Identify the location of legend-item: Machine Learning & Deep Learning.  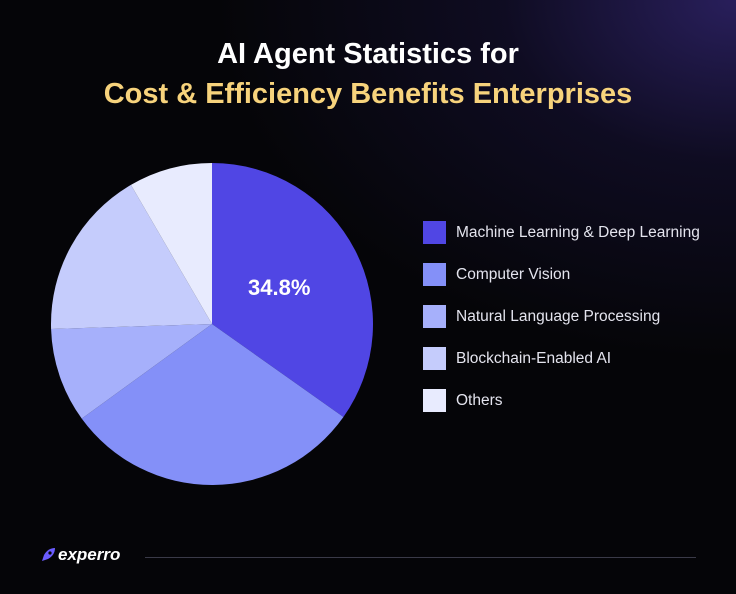
(561, 232).